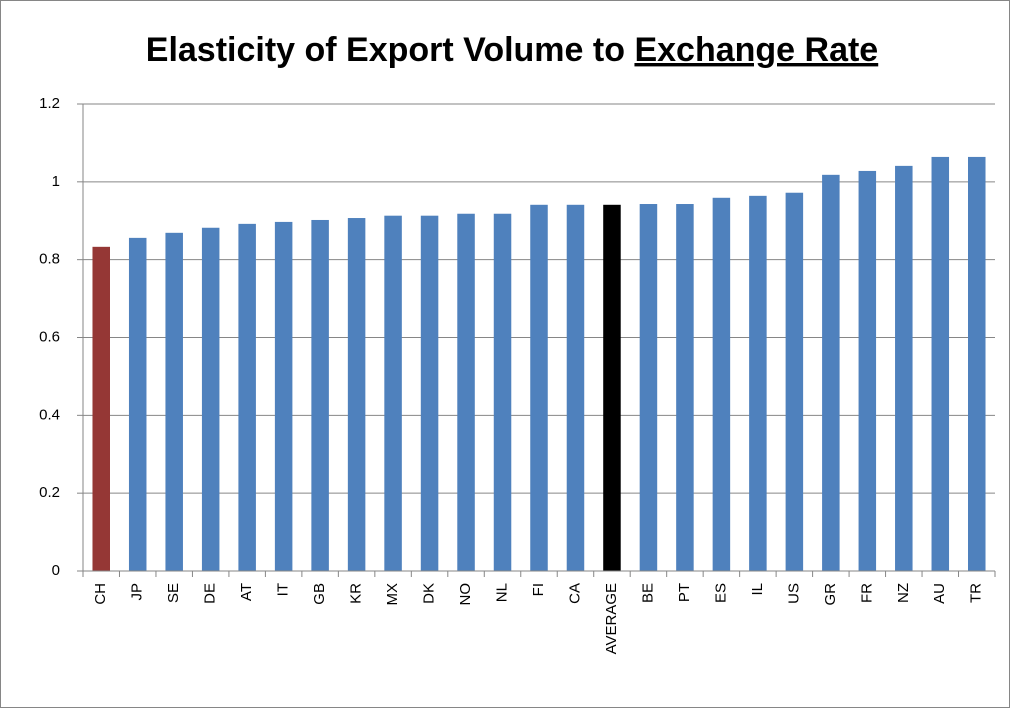 This screenshot has height=709, width=1011. Describe the element at coordinates (319, 594) in the screenshot. I see `x-tick-label: GB` at that location.